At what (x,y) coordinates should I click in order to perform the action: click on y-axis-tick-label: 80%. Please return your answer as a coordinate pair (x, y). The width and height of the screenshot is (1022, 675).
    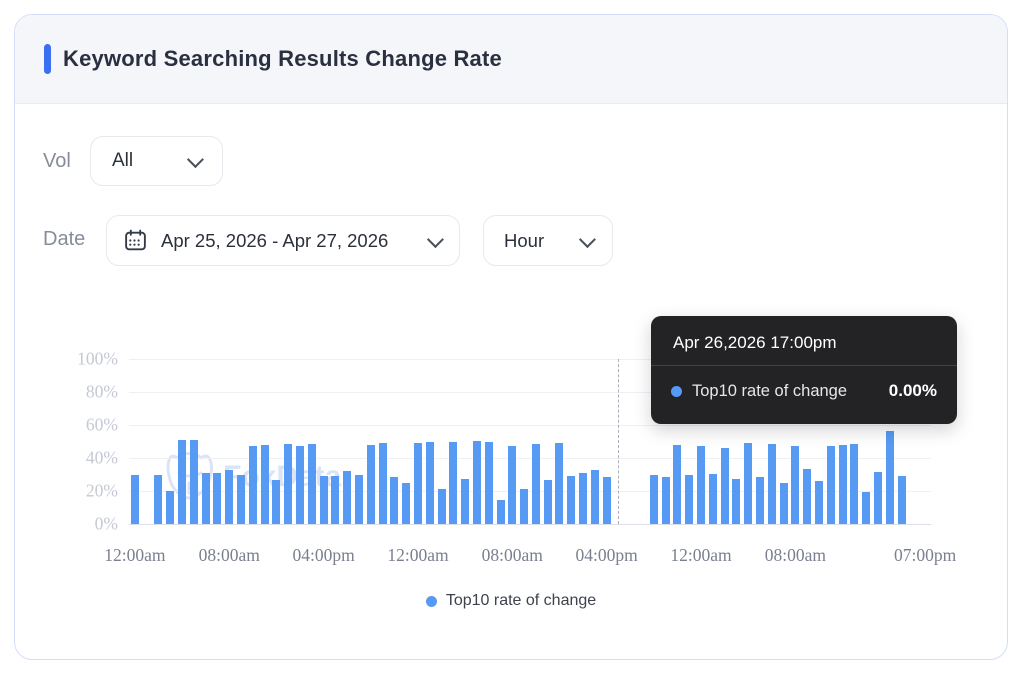
    Looking at the image, I should click on (101, 391).